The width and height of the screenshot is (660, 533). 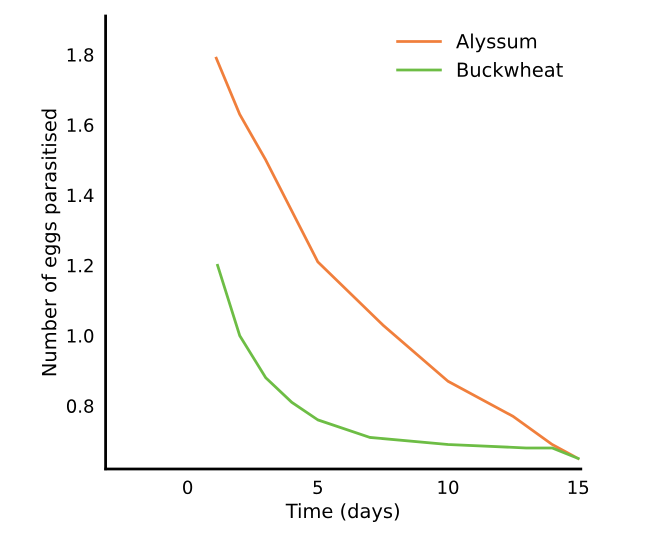 What do you see at coordinates (81, 125) in the screenshot?
I see `y-tick-label: 1.6` at bounding box center [81, 125].